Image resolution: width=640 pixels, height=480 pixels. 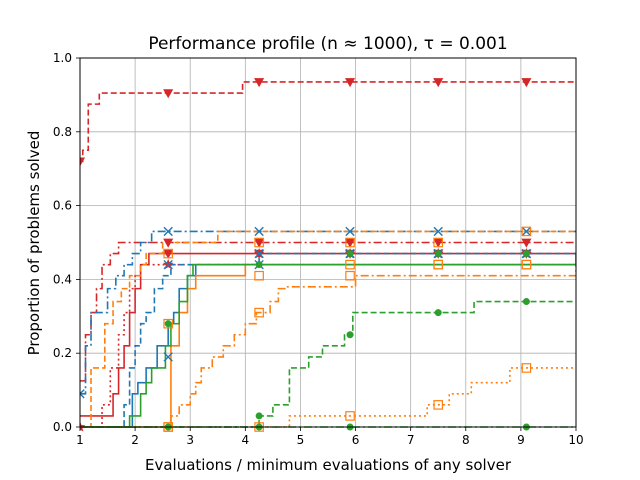 I want to click on red-triangle-dashed-series-line, so click(x=328, y=122).